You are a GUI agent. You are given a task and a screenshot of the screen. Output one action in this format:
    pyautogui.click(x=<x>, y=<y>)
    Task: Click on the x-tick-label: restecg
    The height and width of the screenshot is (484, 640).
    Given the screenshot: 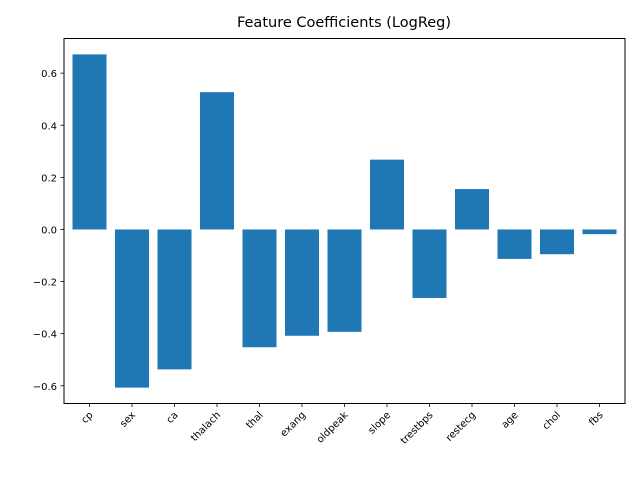 What is the action you would take?
    pyautogui.click(x=461, y=427)
    